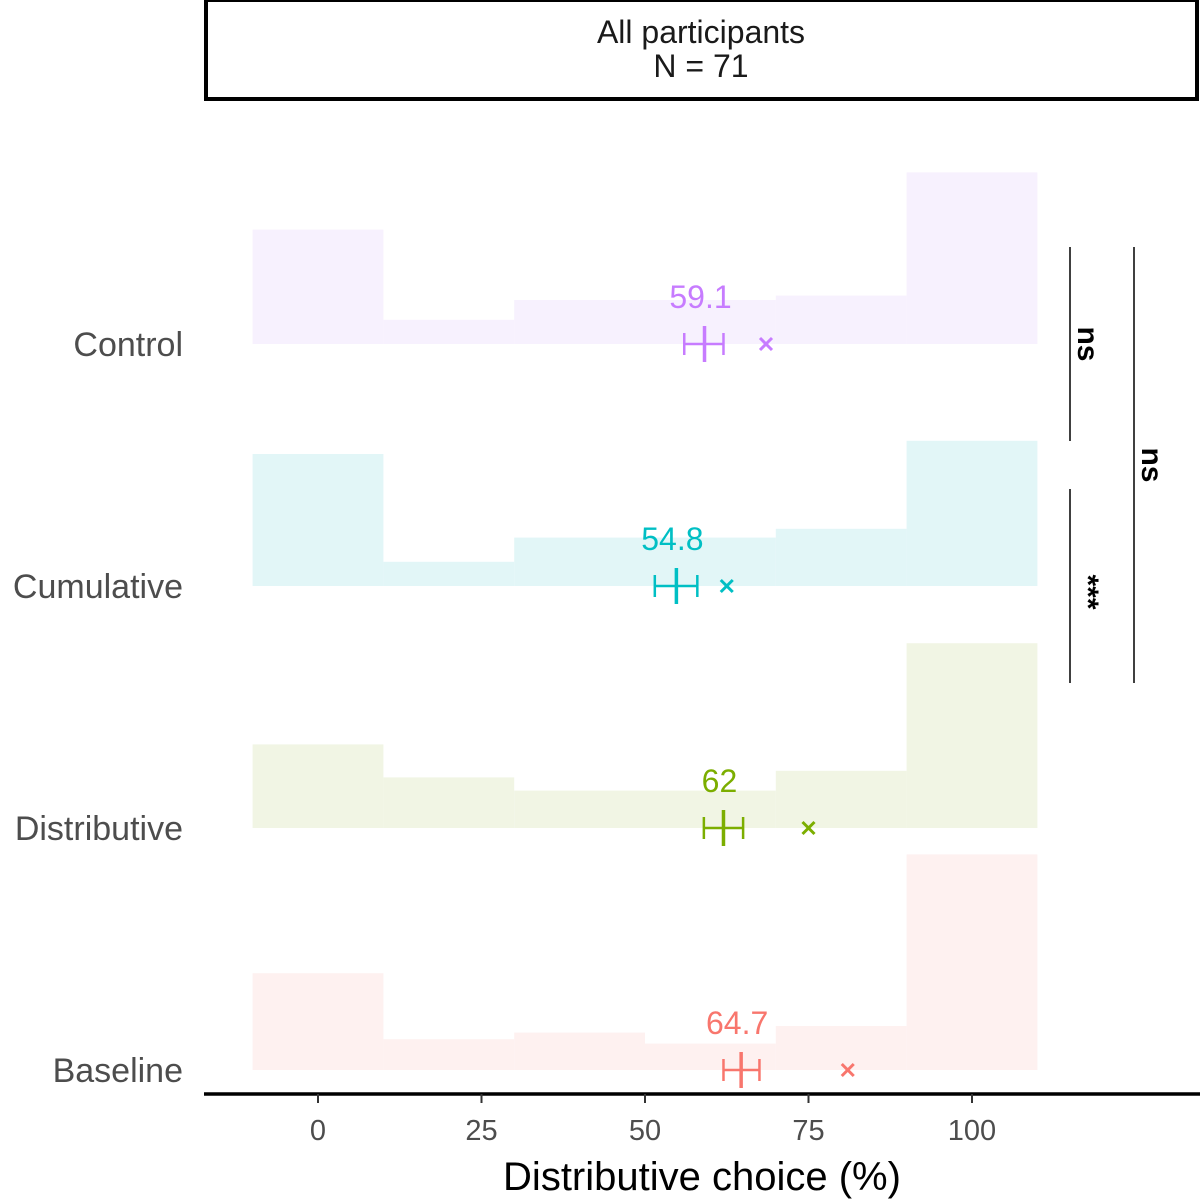 This screenshot has height=1200, width=1200. I want to click on median-cross-cumulative, so click(726, 586).